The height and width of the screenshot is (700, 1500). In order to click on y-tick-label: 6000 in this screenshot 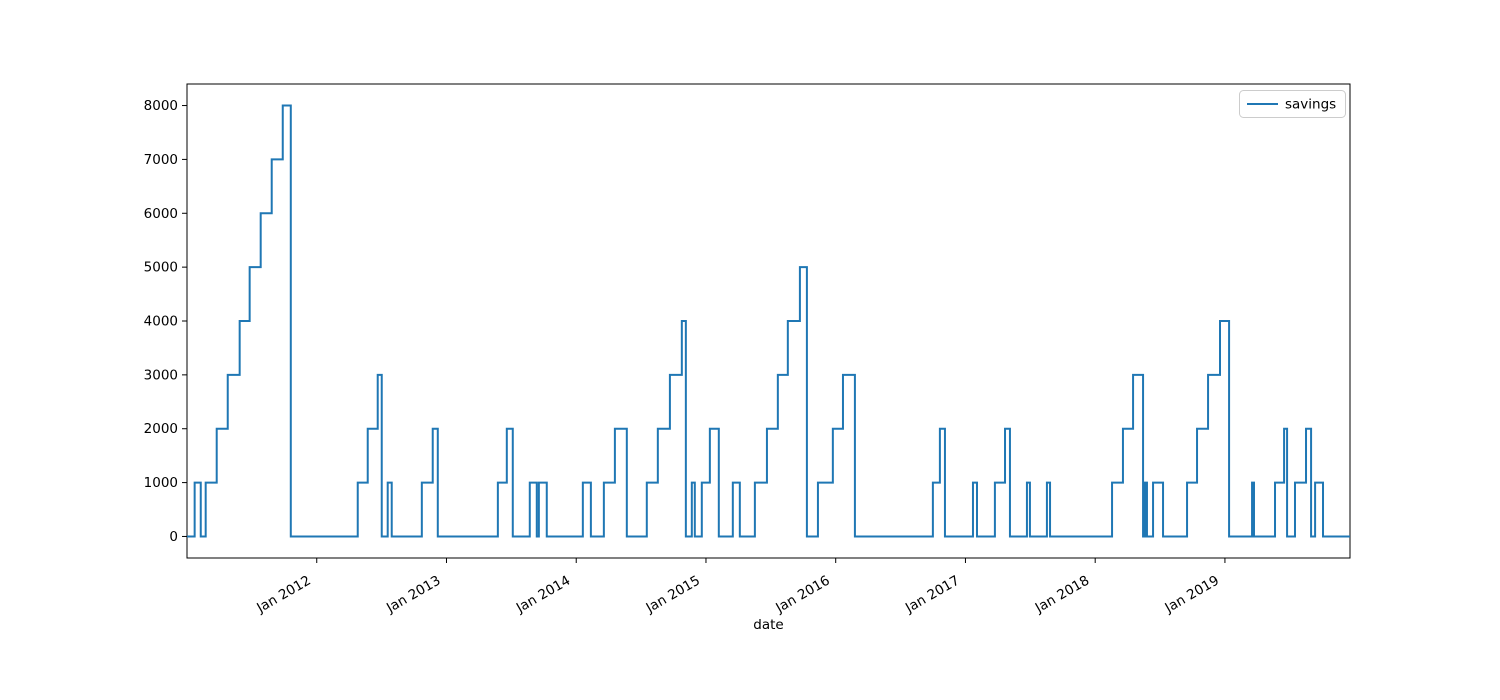, I will do `click(161, 214)`.